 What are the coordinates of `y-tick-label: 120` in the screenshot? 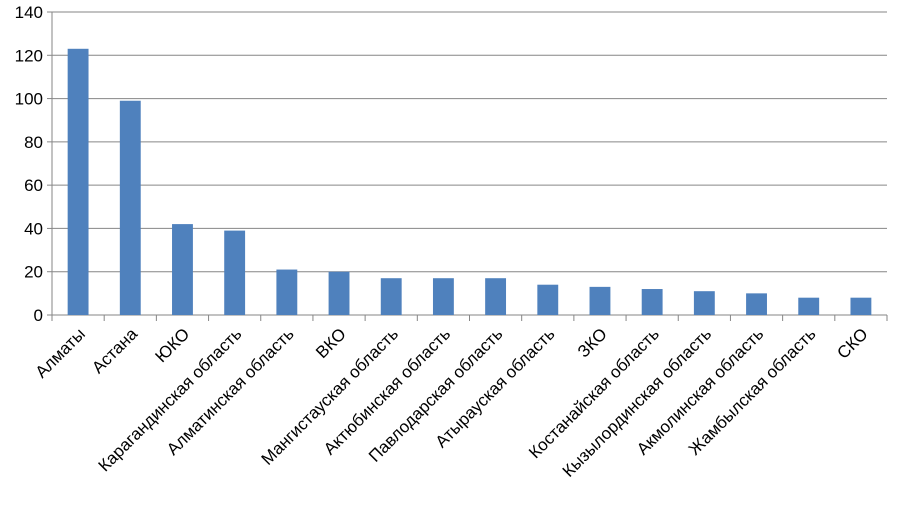 It's located at (29, 55).